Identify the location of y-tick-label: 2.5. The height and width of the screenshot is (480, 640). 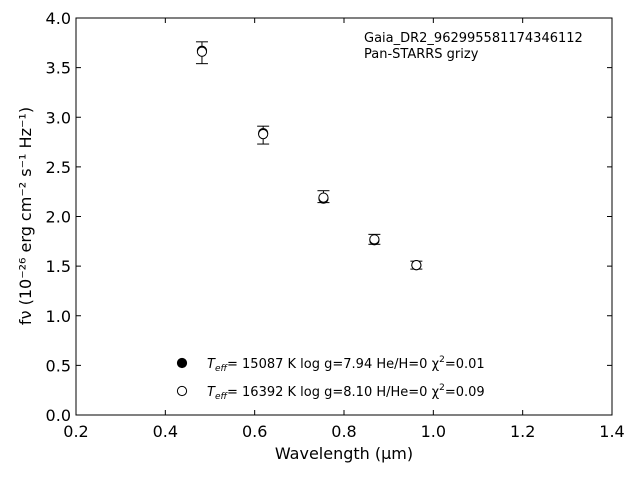
(58, 167).